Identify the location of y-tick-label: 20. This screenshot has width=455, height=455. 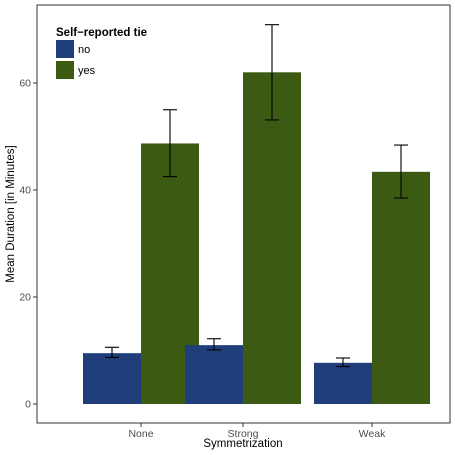
(25, 298).